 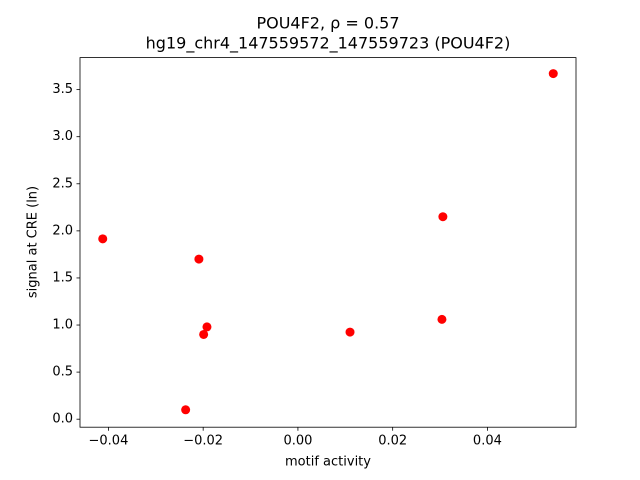 I want to click on x-tick-label: 0.00, so click(x=297, y=441).